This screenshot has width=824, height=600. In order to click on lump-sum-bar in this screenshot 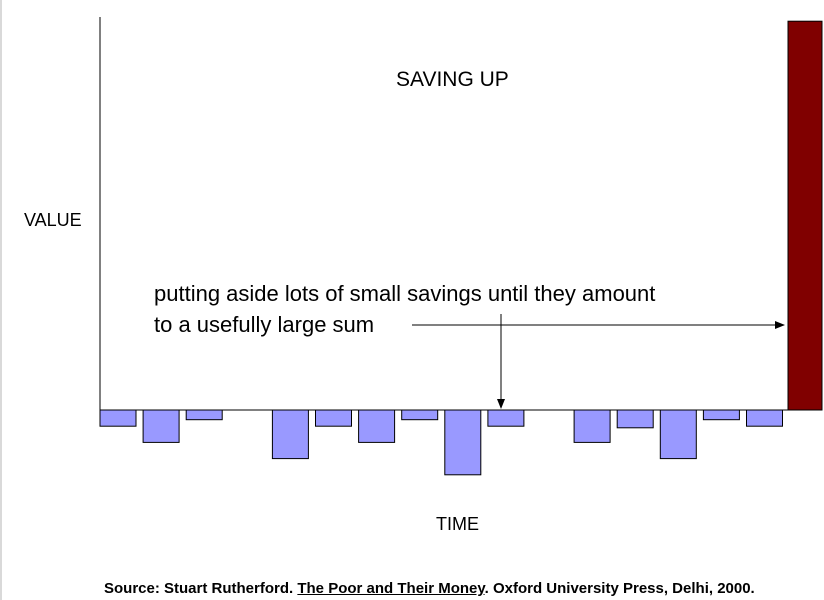, I will do `click(805, 215)`.